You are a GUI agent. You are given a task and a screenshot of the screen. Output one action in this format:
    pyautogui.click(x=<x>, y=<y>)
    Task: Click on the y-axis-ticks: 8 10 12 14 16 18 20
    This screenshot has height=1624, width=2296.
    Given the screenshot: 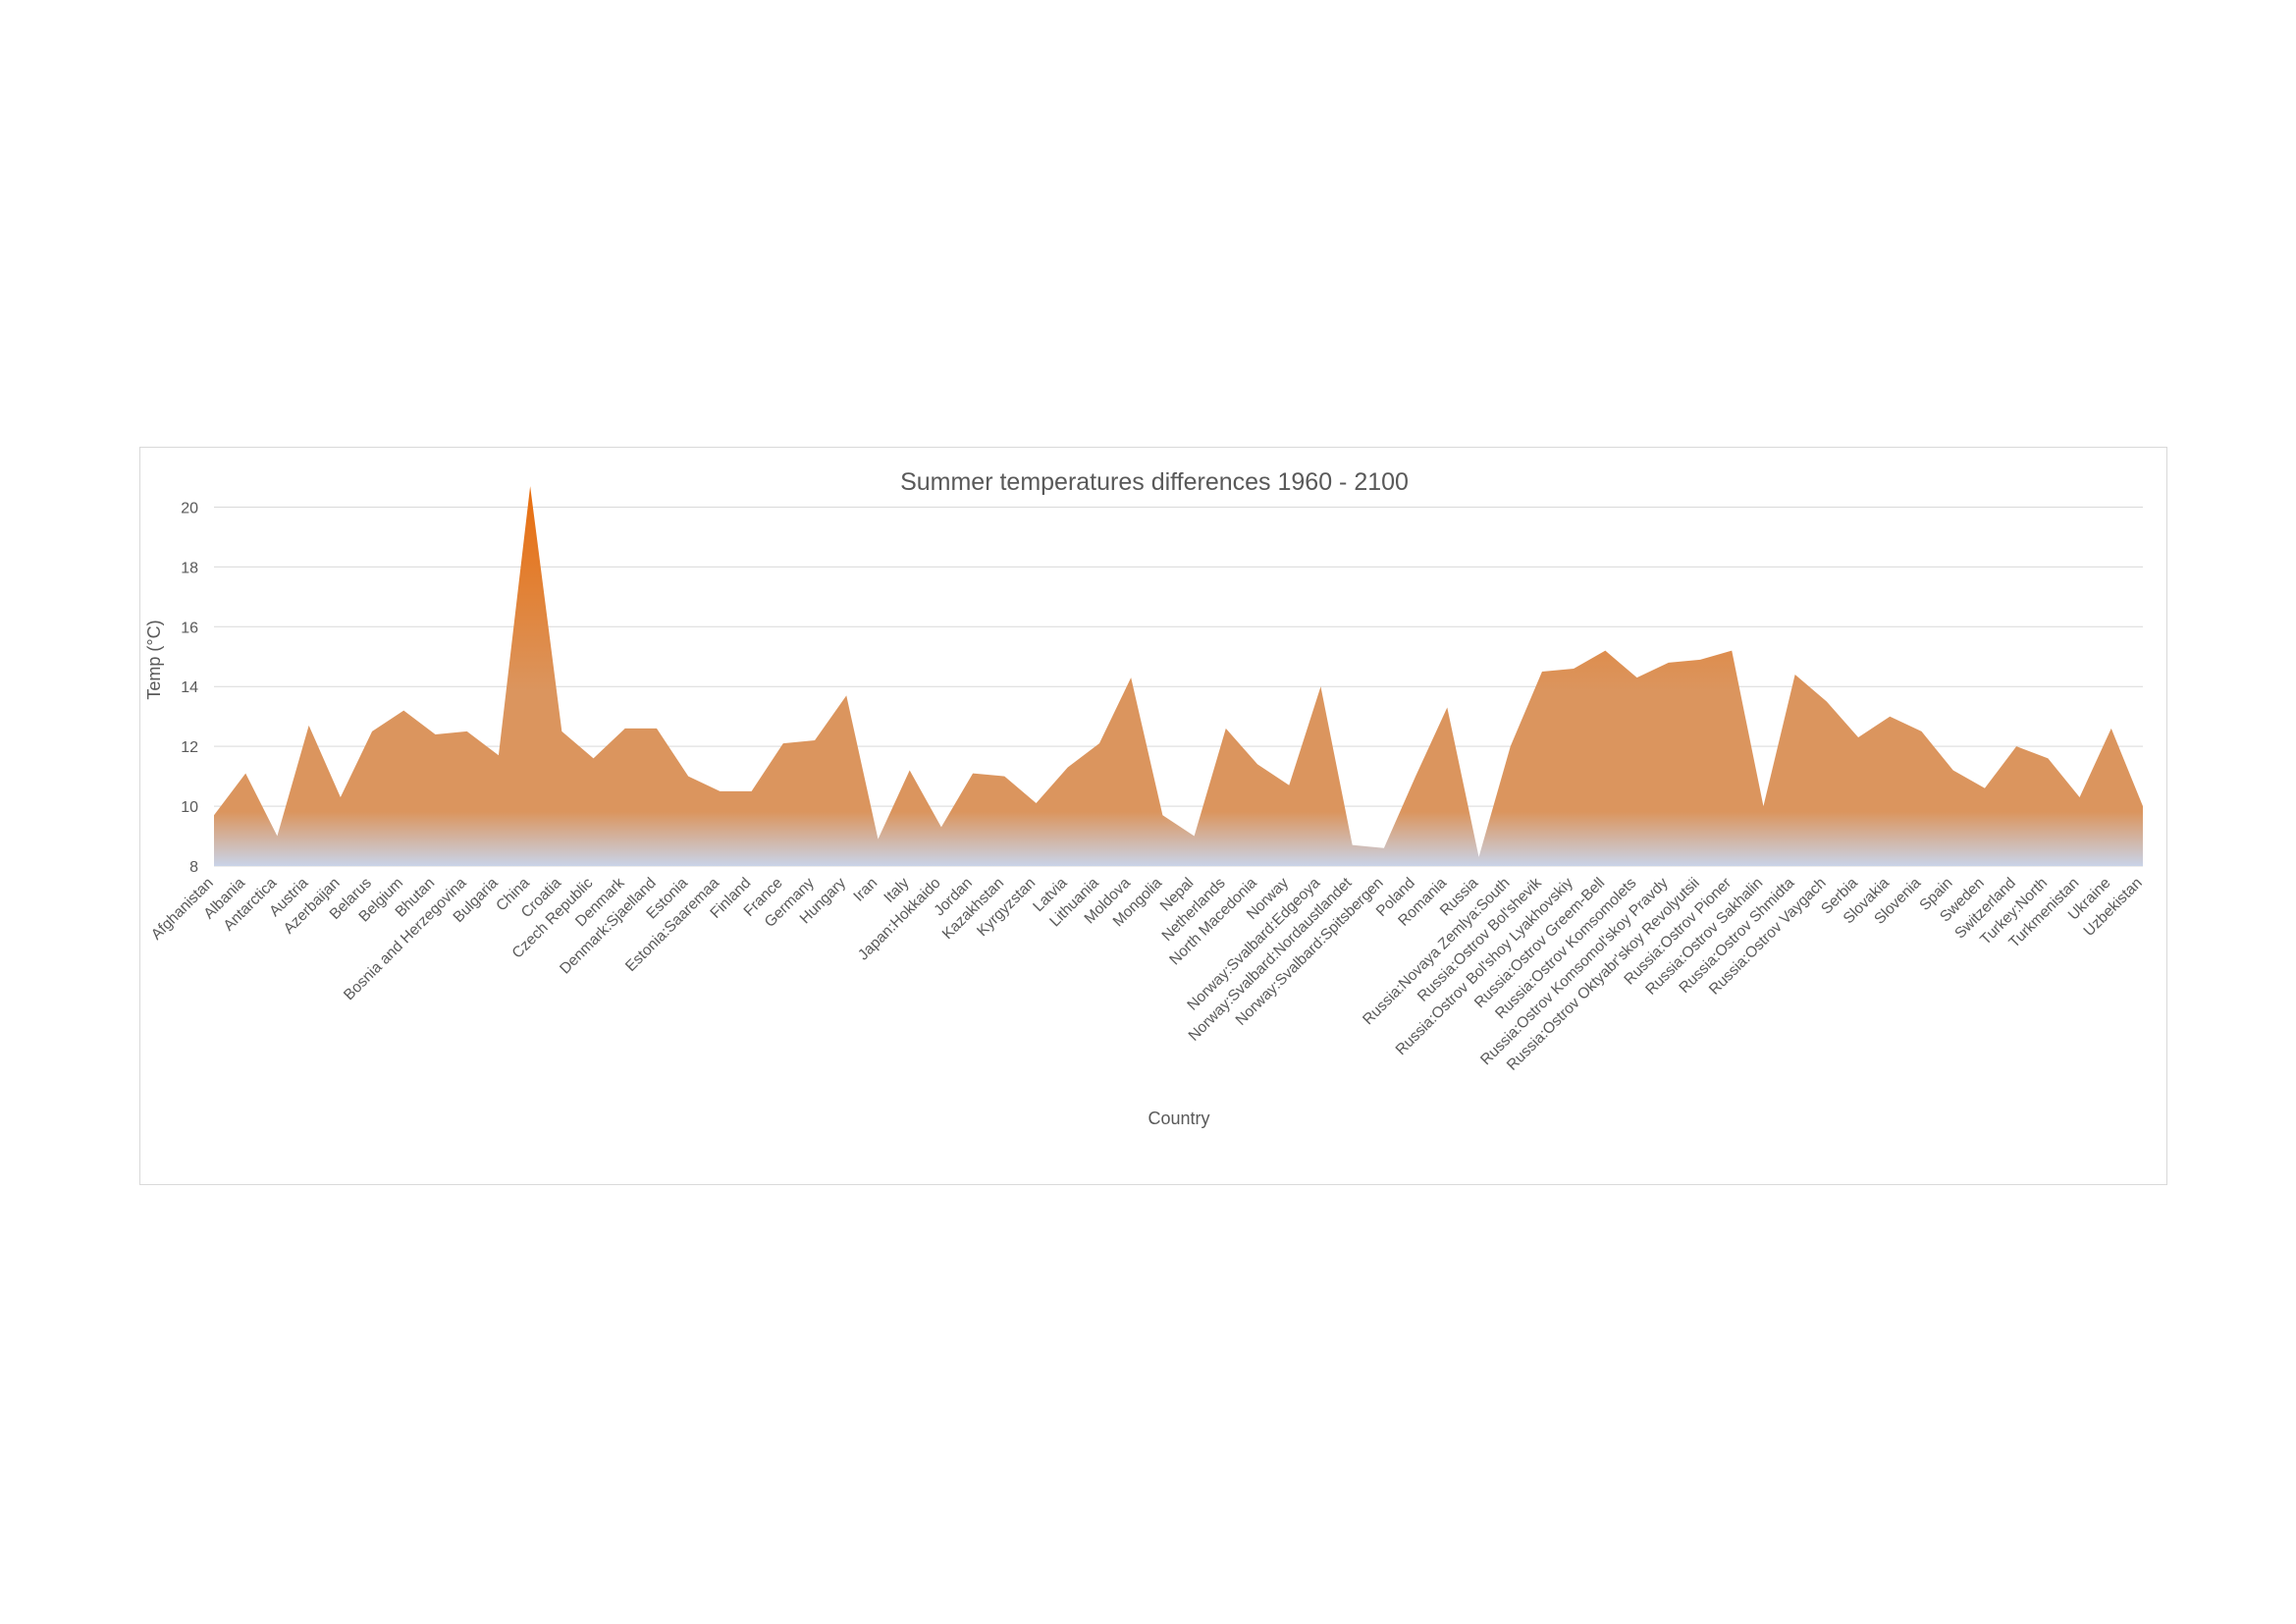 What is the action you would take?
    pyautogui.click(x=189, y=688)
    